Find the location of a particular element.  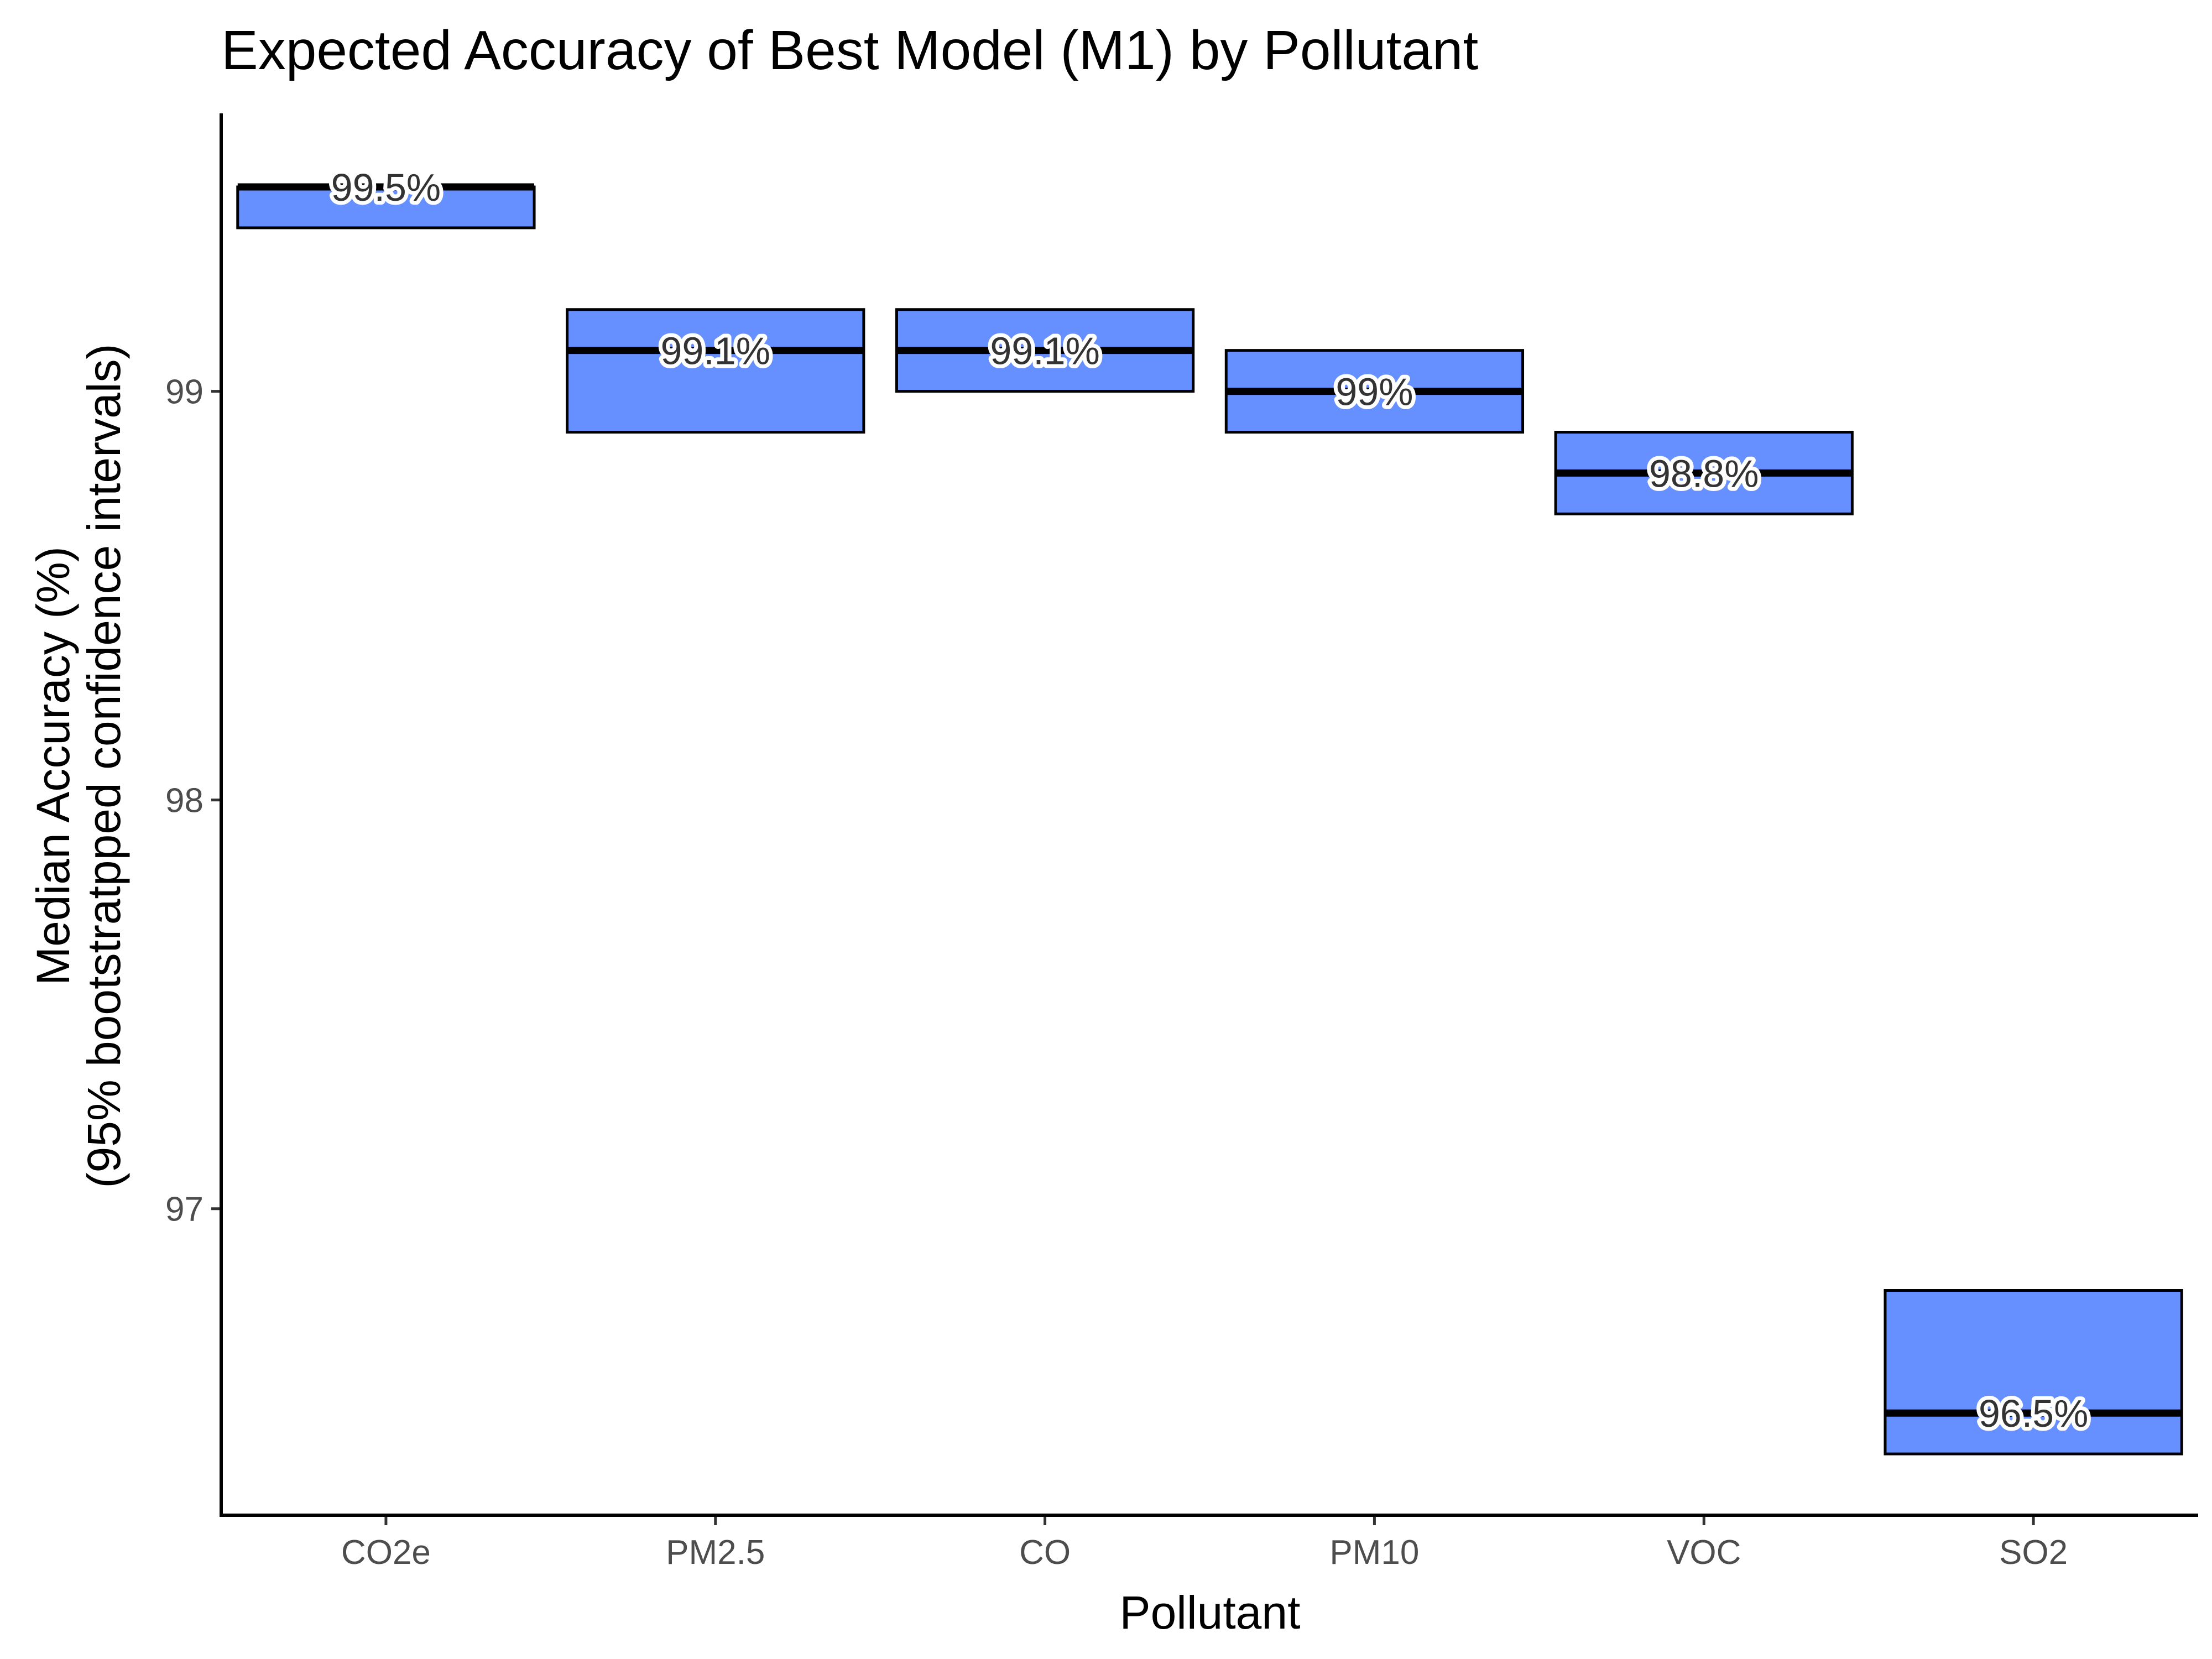

x-axis-title: Pollutant is located at coordinates (1211, 1613).